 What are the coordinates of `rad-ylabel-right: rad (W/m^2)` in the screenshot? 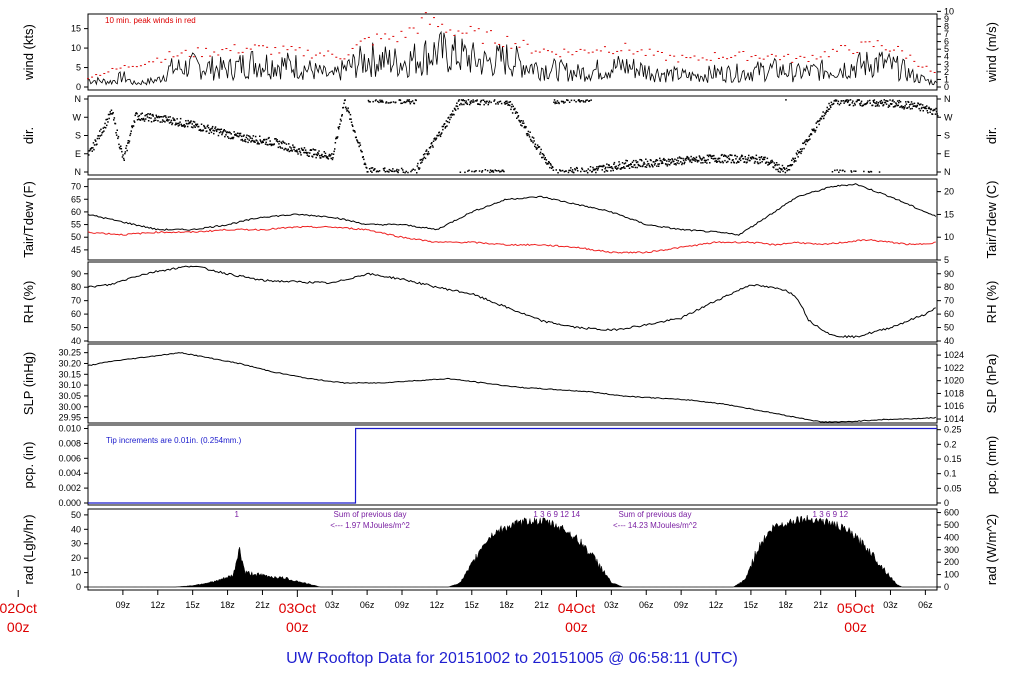 It's located at (991, 549).